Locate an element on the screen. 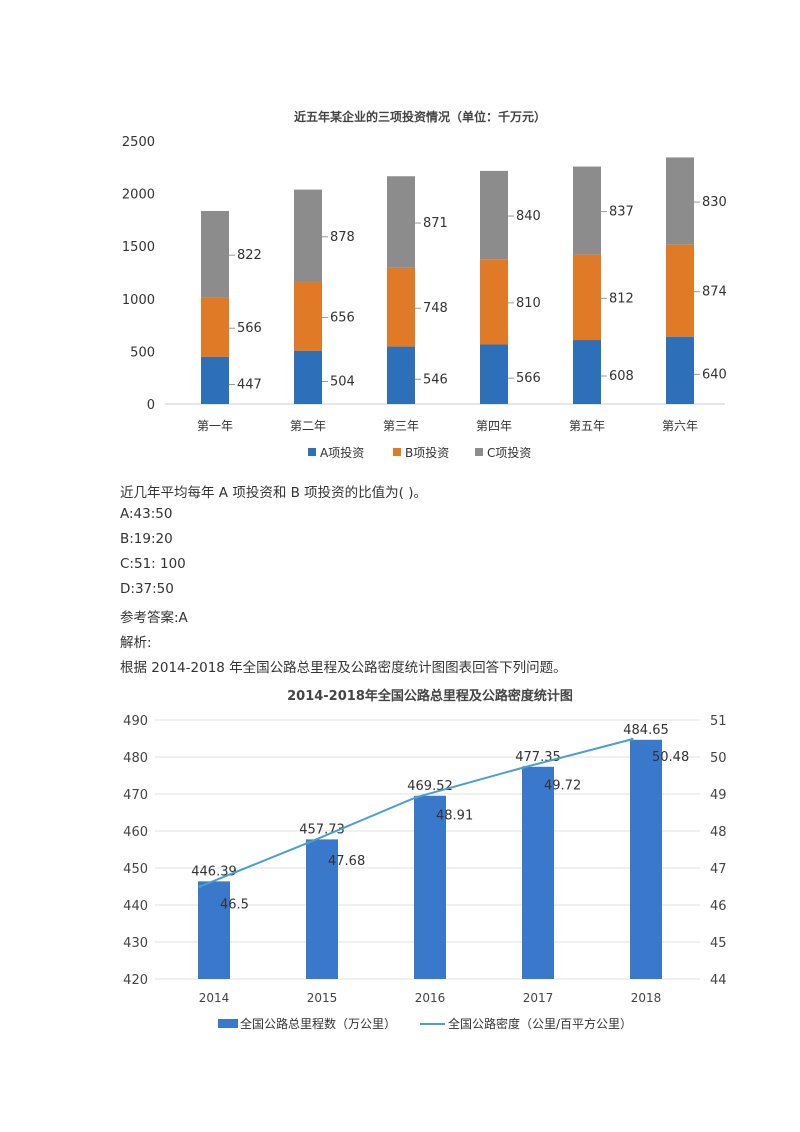 Image resolution: width=800 pixels, height=1132 pixels. right-y-tick-label: 51 is located at coordinates (718, 721).